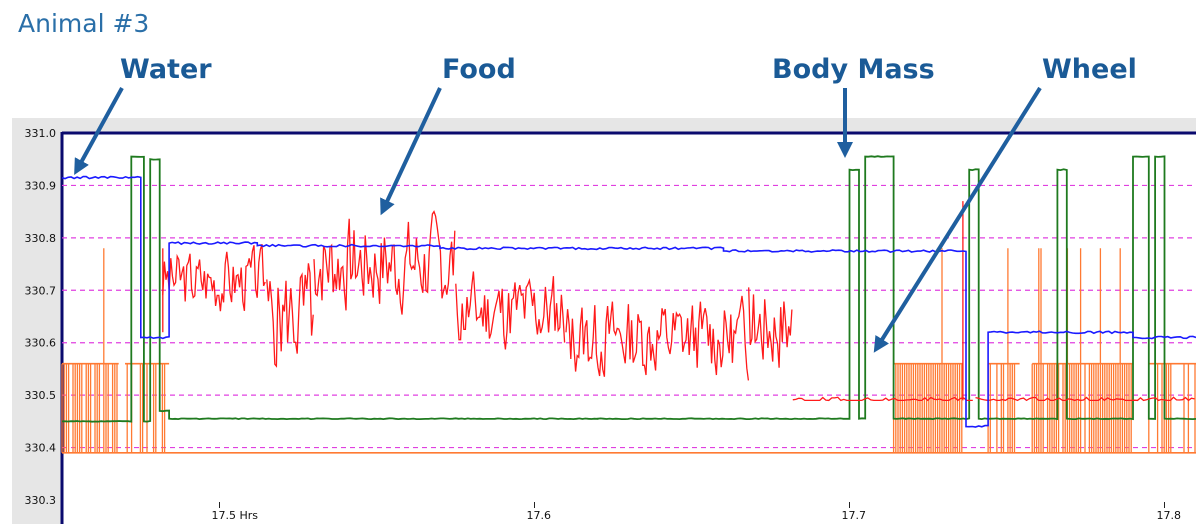 The width and height of the screenshot is (1196, 527). What do you see at coordinates (89, 350) in the screenshot?
I see `wheel-series-burst` at bounding box center [89, 350].